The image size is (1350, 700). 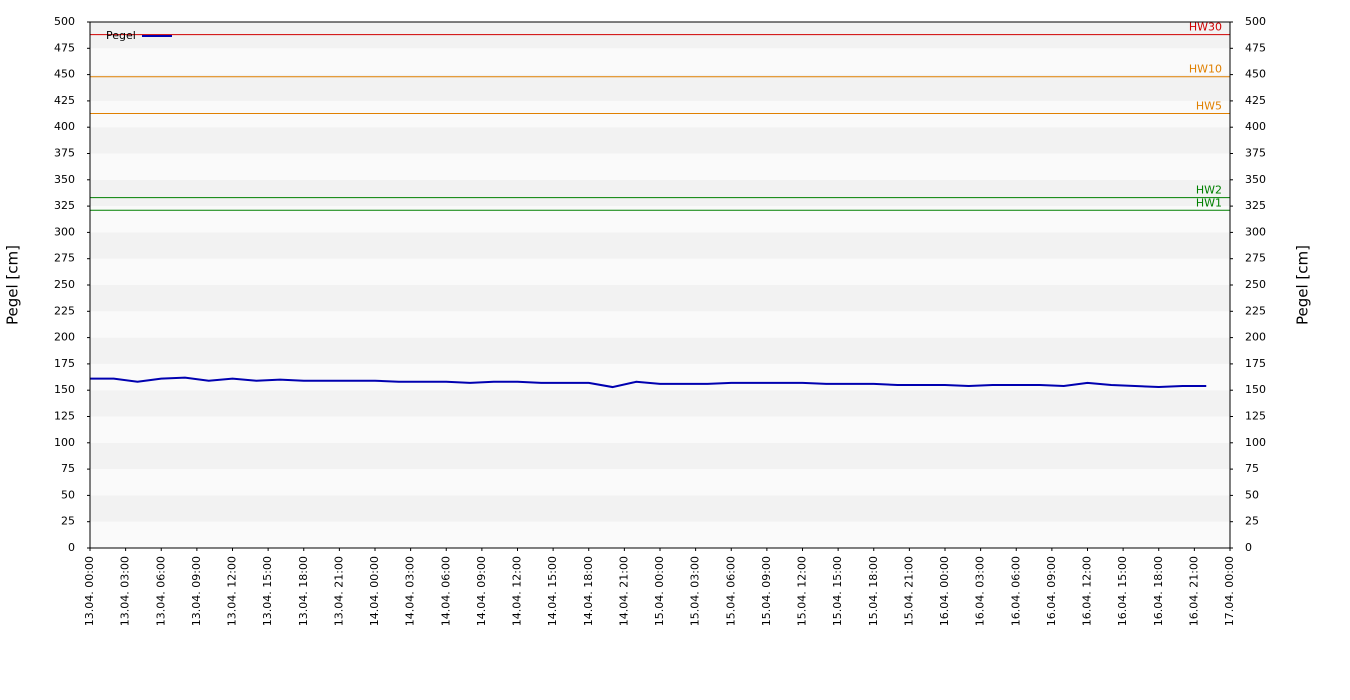 What do you see at coordinates (160, 591) in the screenshot?
I see `x-tick-label: 13.04. 06:00` at bounding box center [160, 591].